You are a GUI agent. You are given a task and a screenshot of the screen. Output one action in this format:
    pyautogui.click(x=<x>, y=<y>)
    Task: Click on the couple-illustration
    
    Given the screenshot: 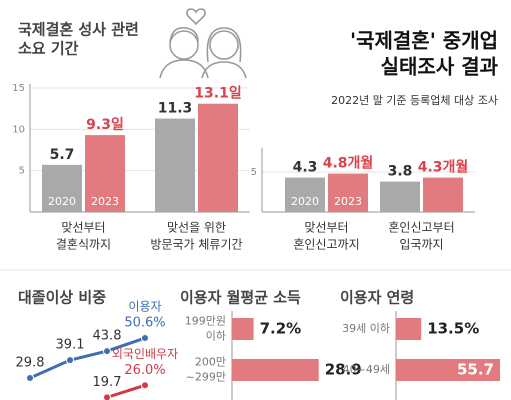 What is the action you would take?
    pyautogui.click(x=203, y=43)
    